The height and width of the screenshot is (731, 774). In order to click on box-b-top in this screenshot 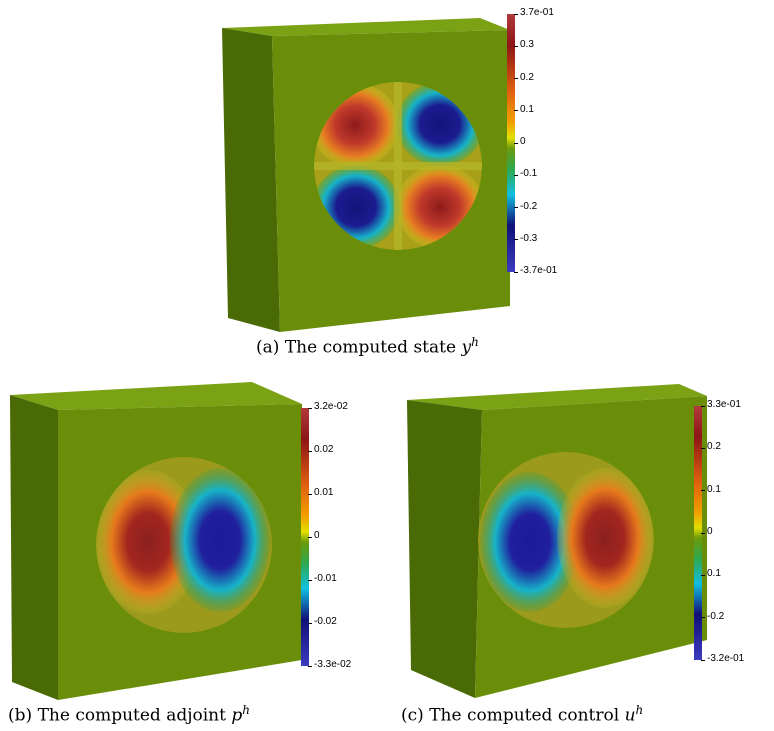, I will do `click(156, 396)`.